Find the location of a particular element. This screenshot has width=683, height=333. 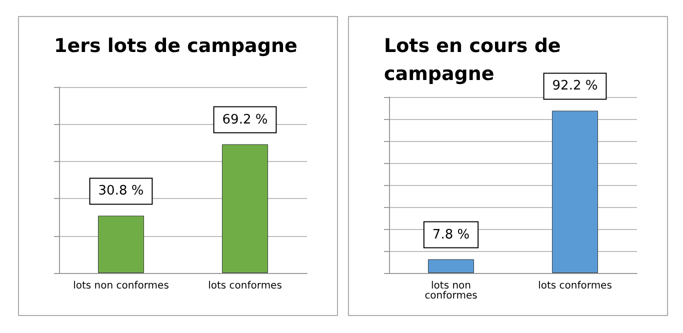

data-label: 30.8 % is located at coordinates (121, 191).